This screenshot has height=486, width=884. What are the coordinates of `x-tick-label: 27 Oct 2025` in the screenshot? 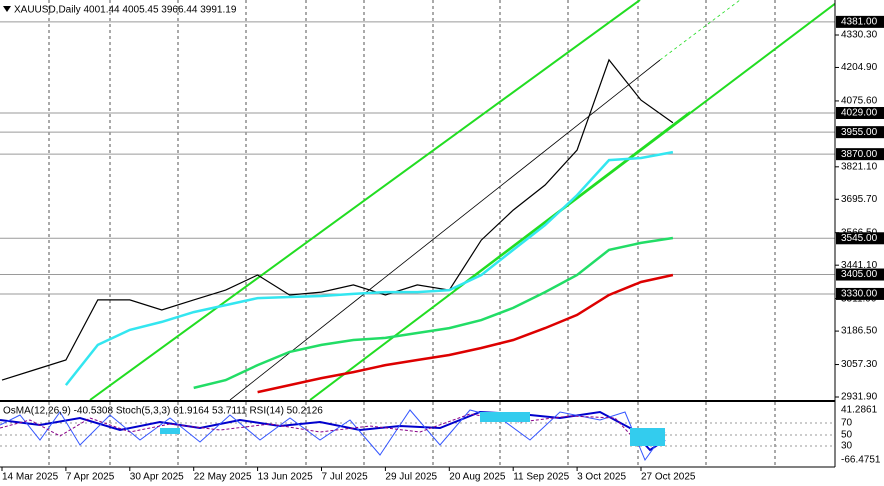 It's located at (668, 477).